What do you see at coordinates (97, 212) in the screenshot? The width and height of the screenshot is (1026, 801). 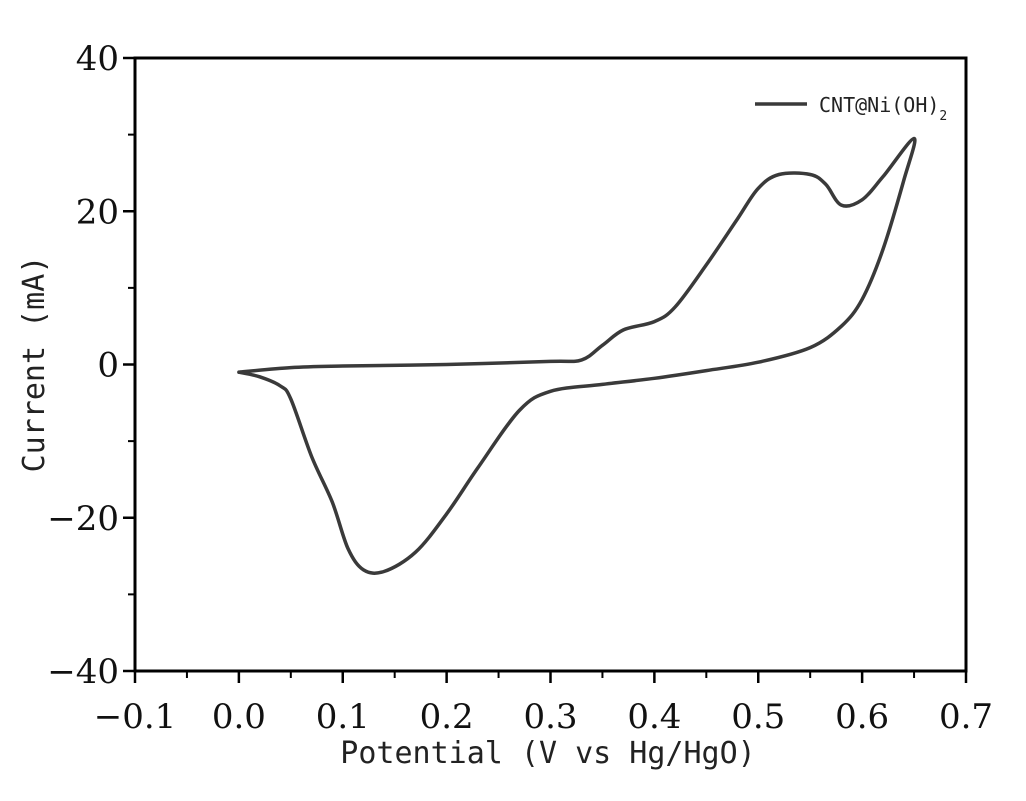 I see `y-tick-label: 20` at bounding box center [97, 212].